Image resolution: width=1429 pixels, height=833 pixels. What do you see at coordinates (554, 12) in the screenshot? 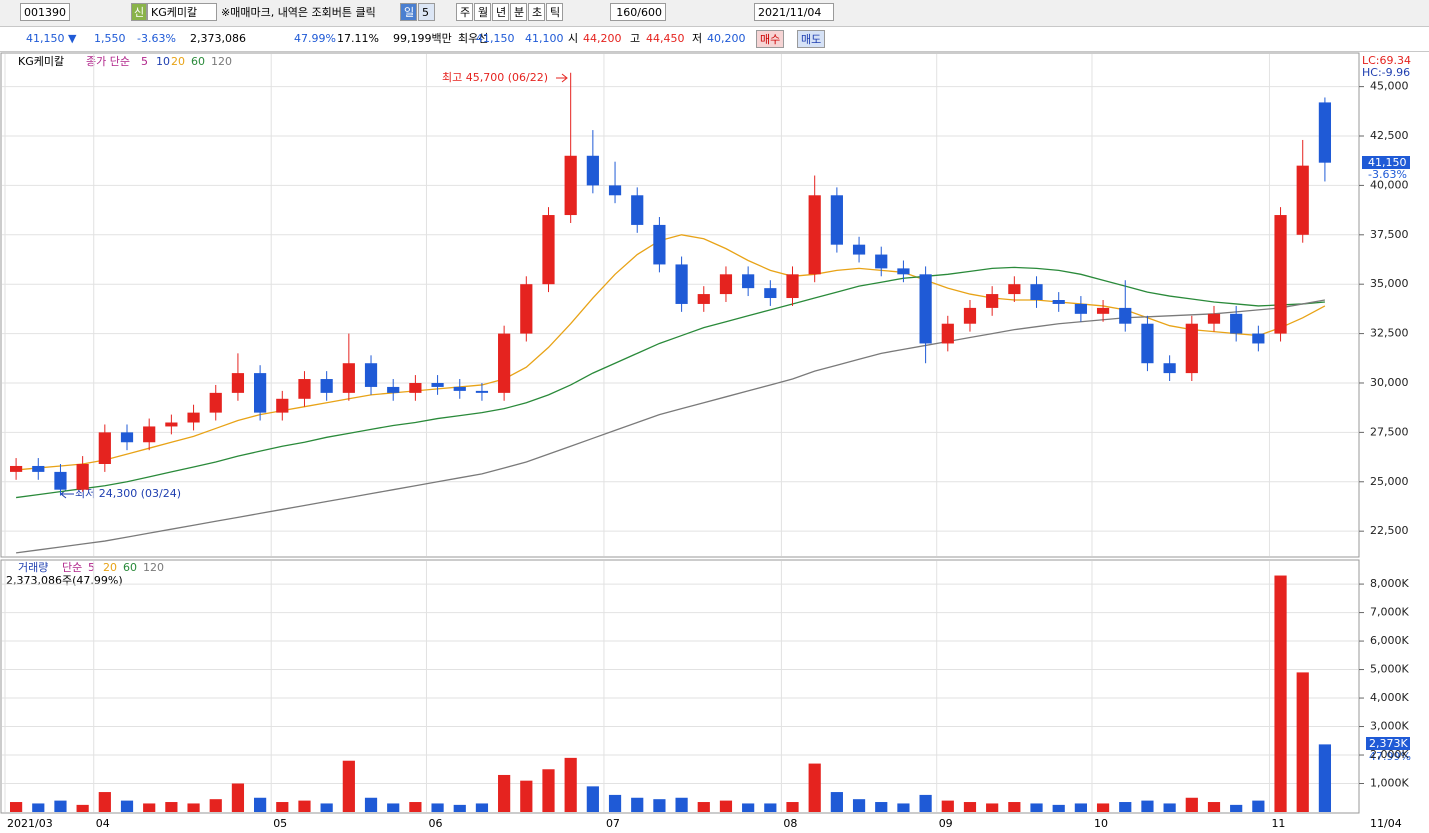
I see `period-button: 틱` at bounding box center [554, 12].